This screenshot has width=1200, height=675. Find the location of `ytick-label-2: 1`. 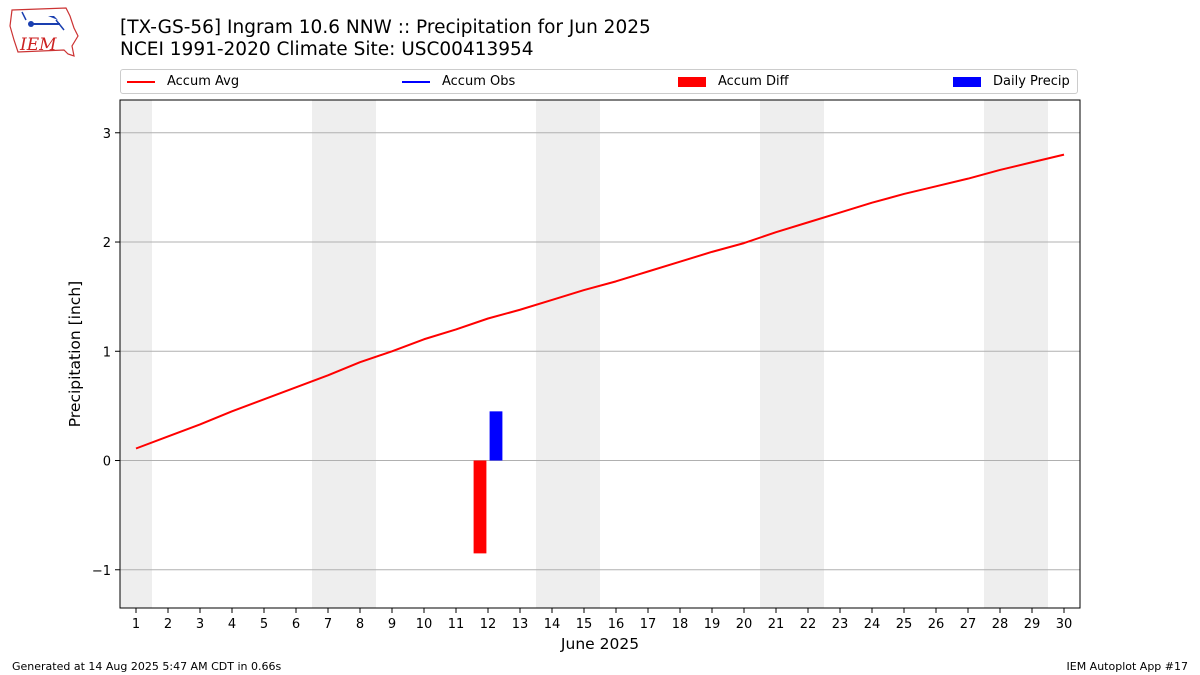

ytick-label-2: 1 is located at coordinates (107, 352).